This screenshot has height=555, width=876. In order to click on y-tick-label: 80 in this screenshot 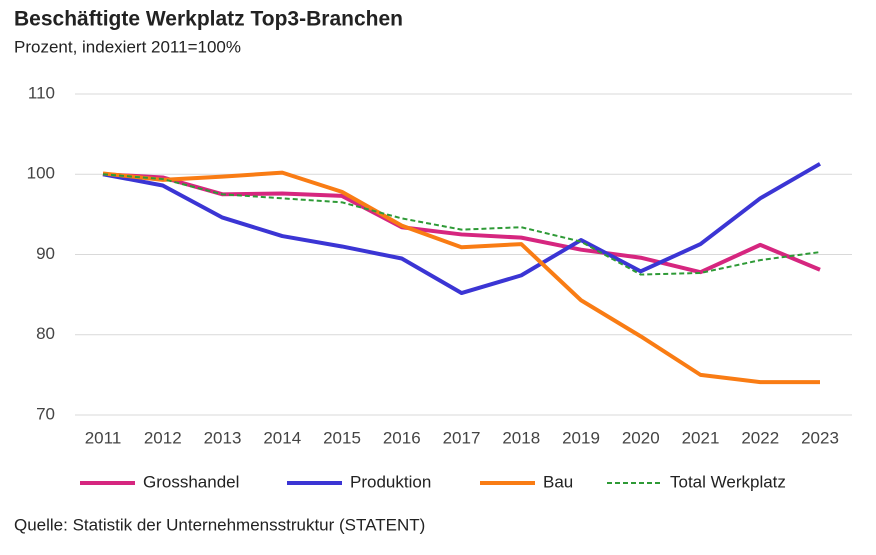, I will do `click(45, 333)`.